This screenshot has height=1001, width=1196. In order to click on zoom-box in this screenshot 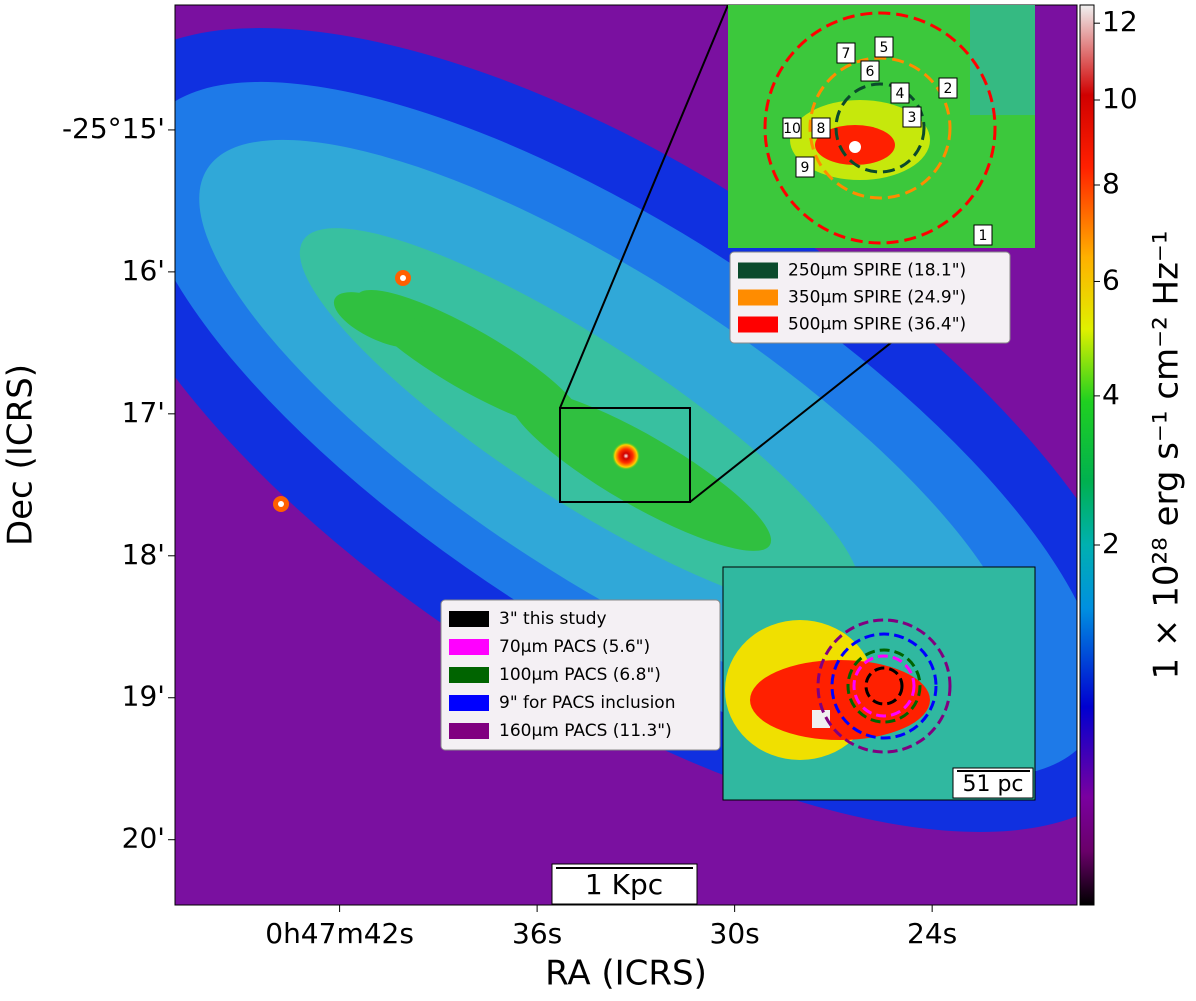, I will do `click(625, 455)`.